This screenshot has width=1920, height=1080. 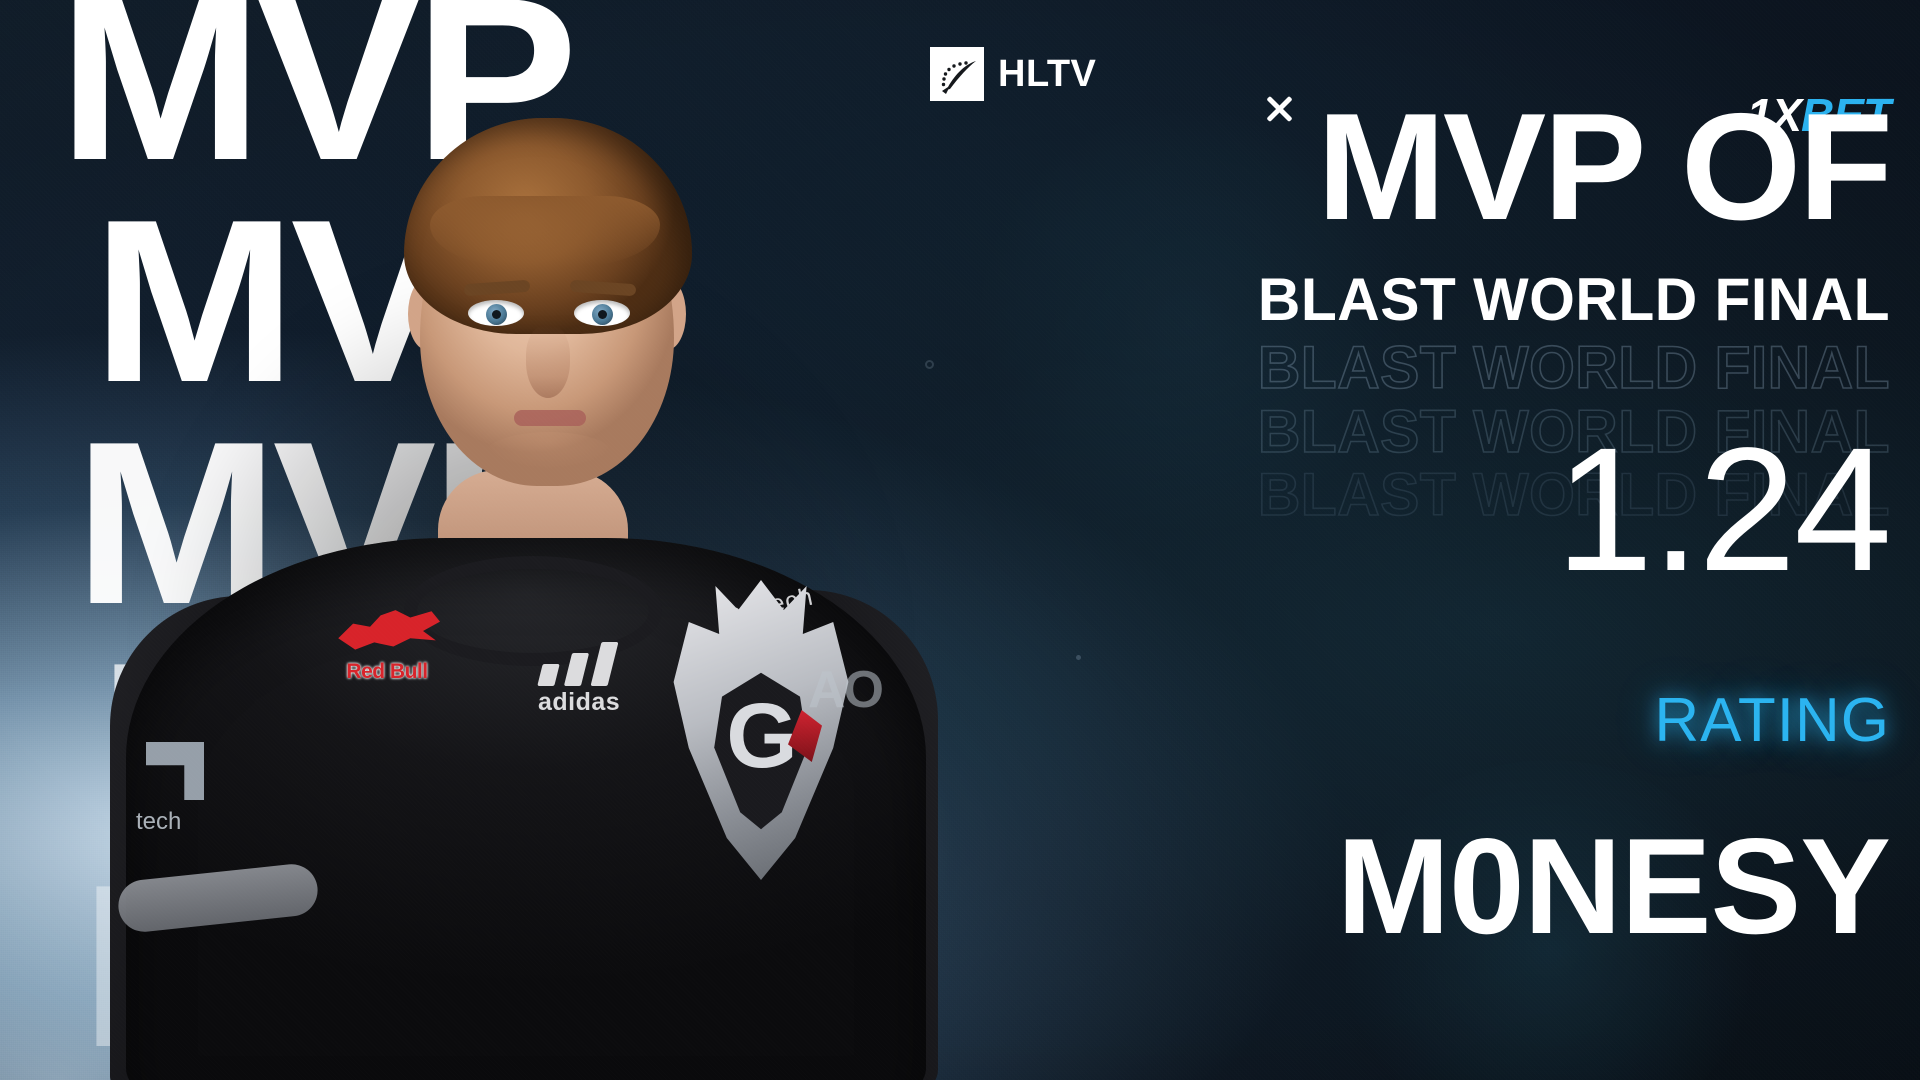 I want to click on player-nose, so click(x=548, y=362).